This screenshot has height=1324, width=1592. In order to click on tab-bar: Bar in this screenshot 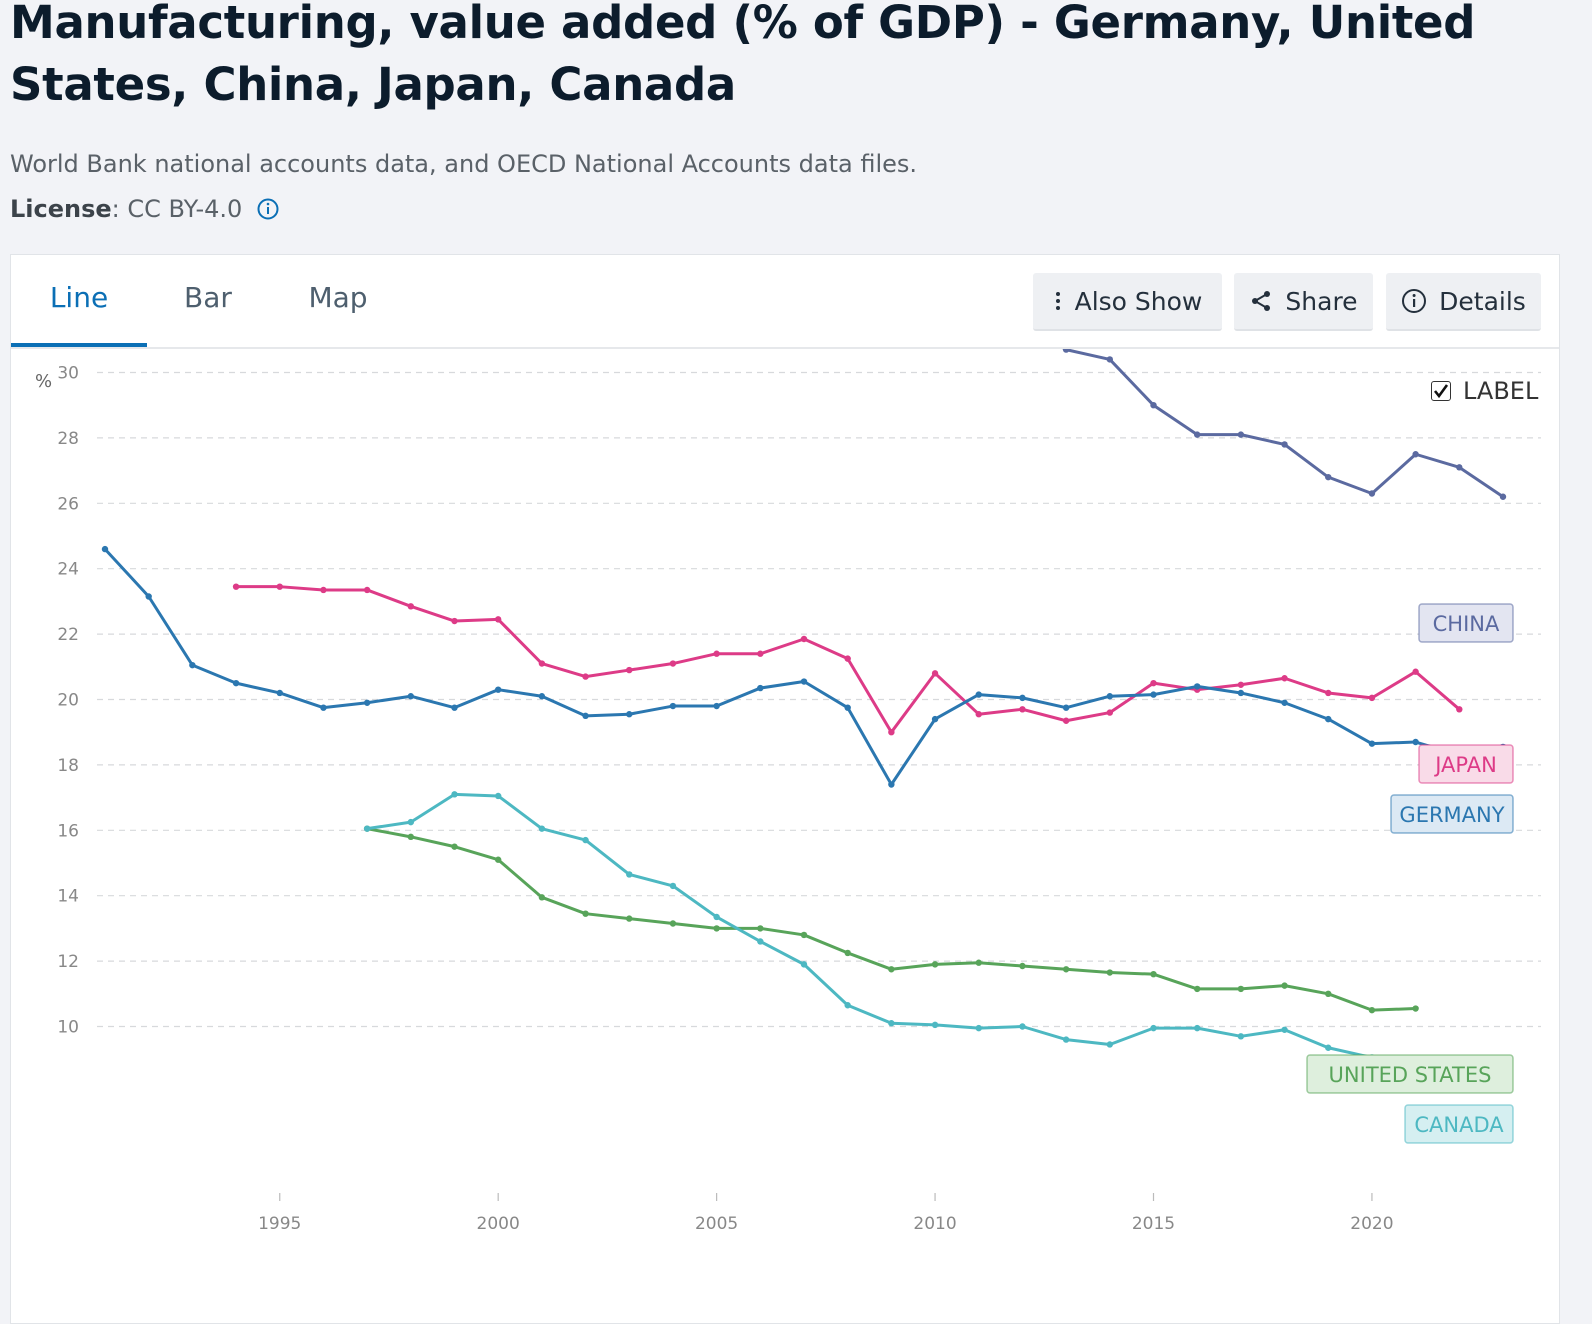, I will do `click(208, 297)`.